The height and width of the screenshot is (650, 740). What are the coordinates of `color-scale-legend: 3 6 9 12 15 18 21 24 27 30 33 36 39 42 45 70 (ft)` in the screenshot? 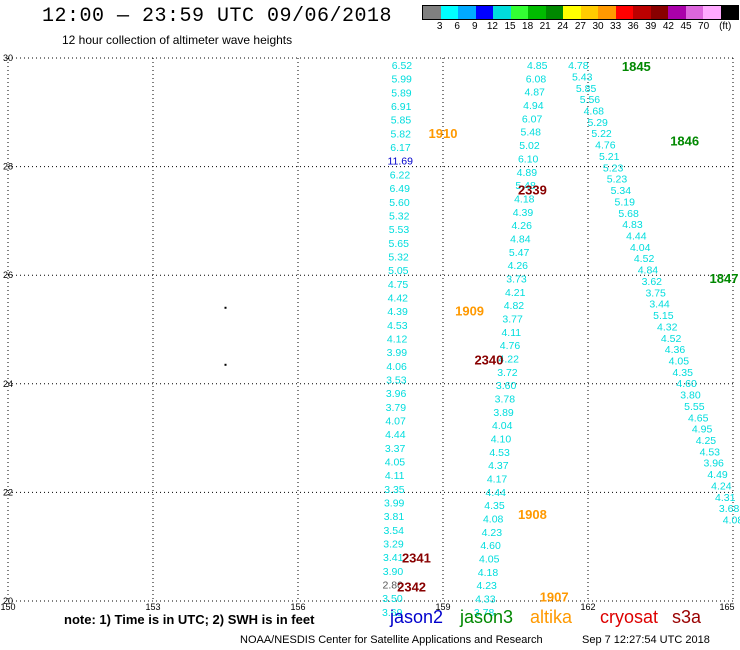 It's located at (580, 18).